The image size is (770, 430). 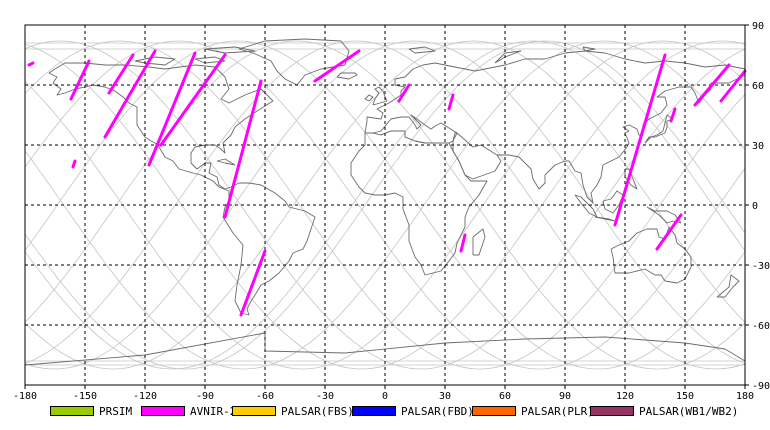 I want to click on legend-label-palsar-wb: PALSAR(WB1/WB2), so click(x=689, y=411).